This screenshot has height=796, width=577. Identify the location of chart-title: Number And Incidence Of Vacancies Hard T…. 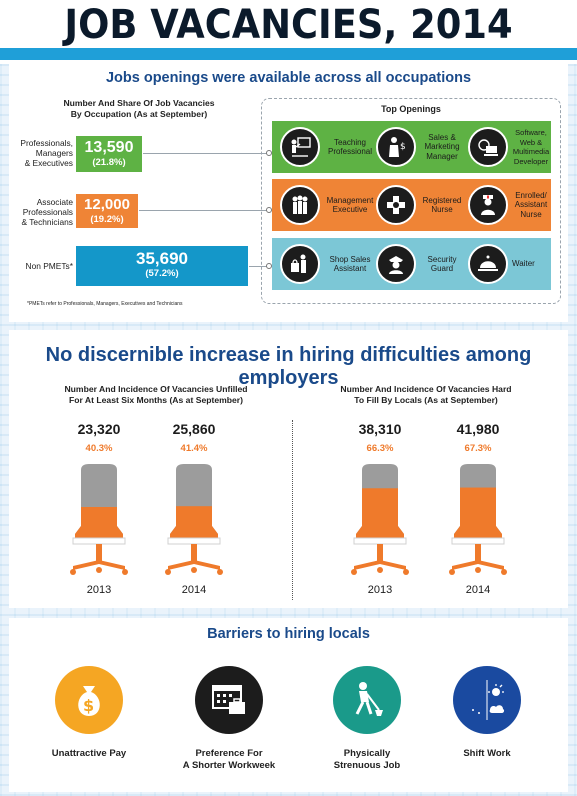
(426, 395).